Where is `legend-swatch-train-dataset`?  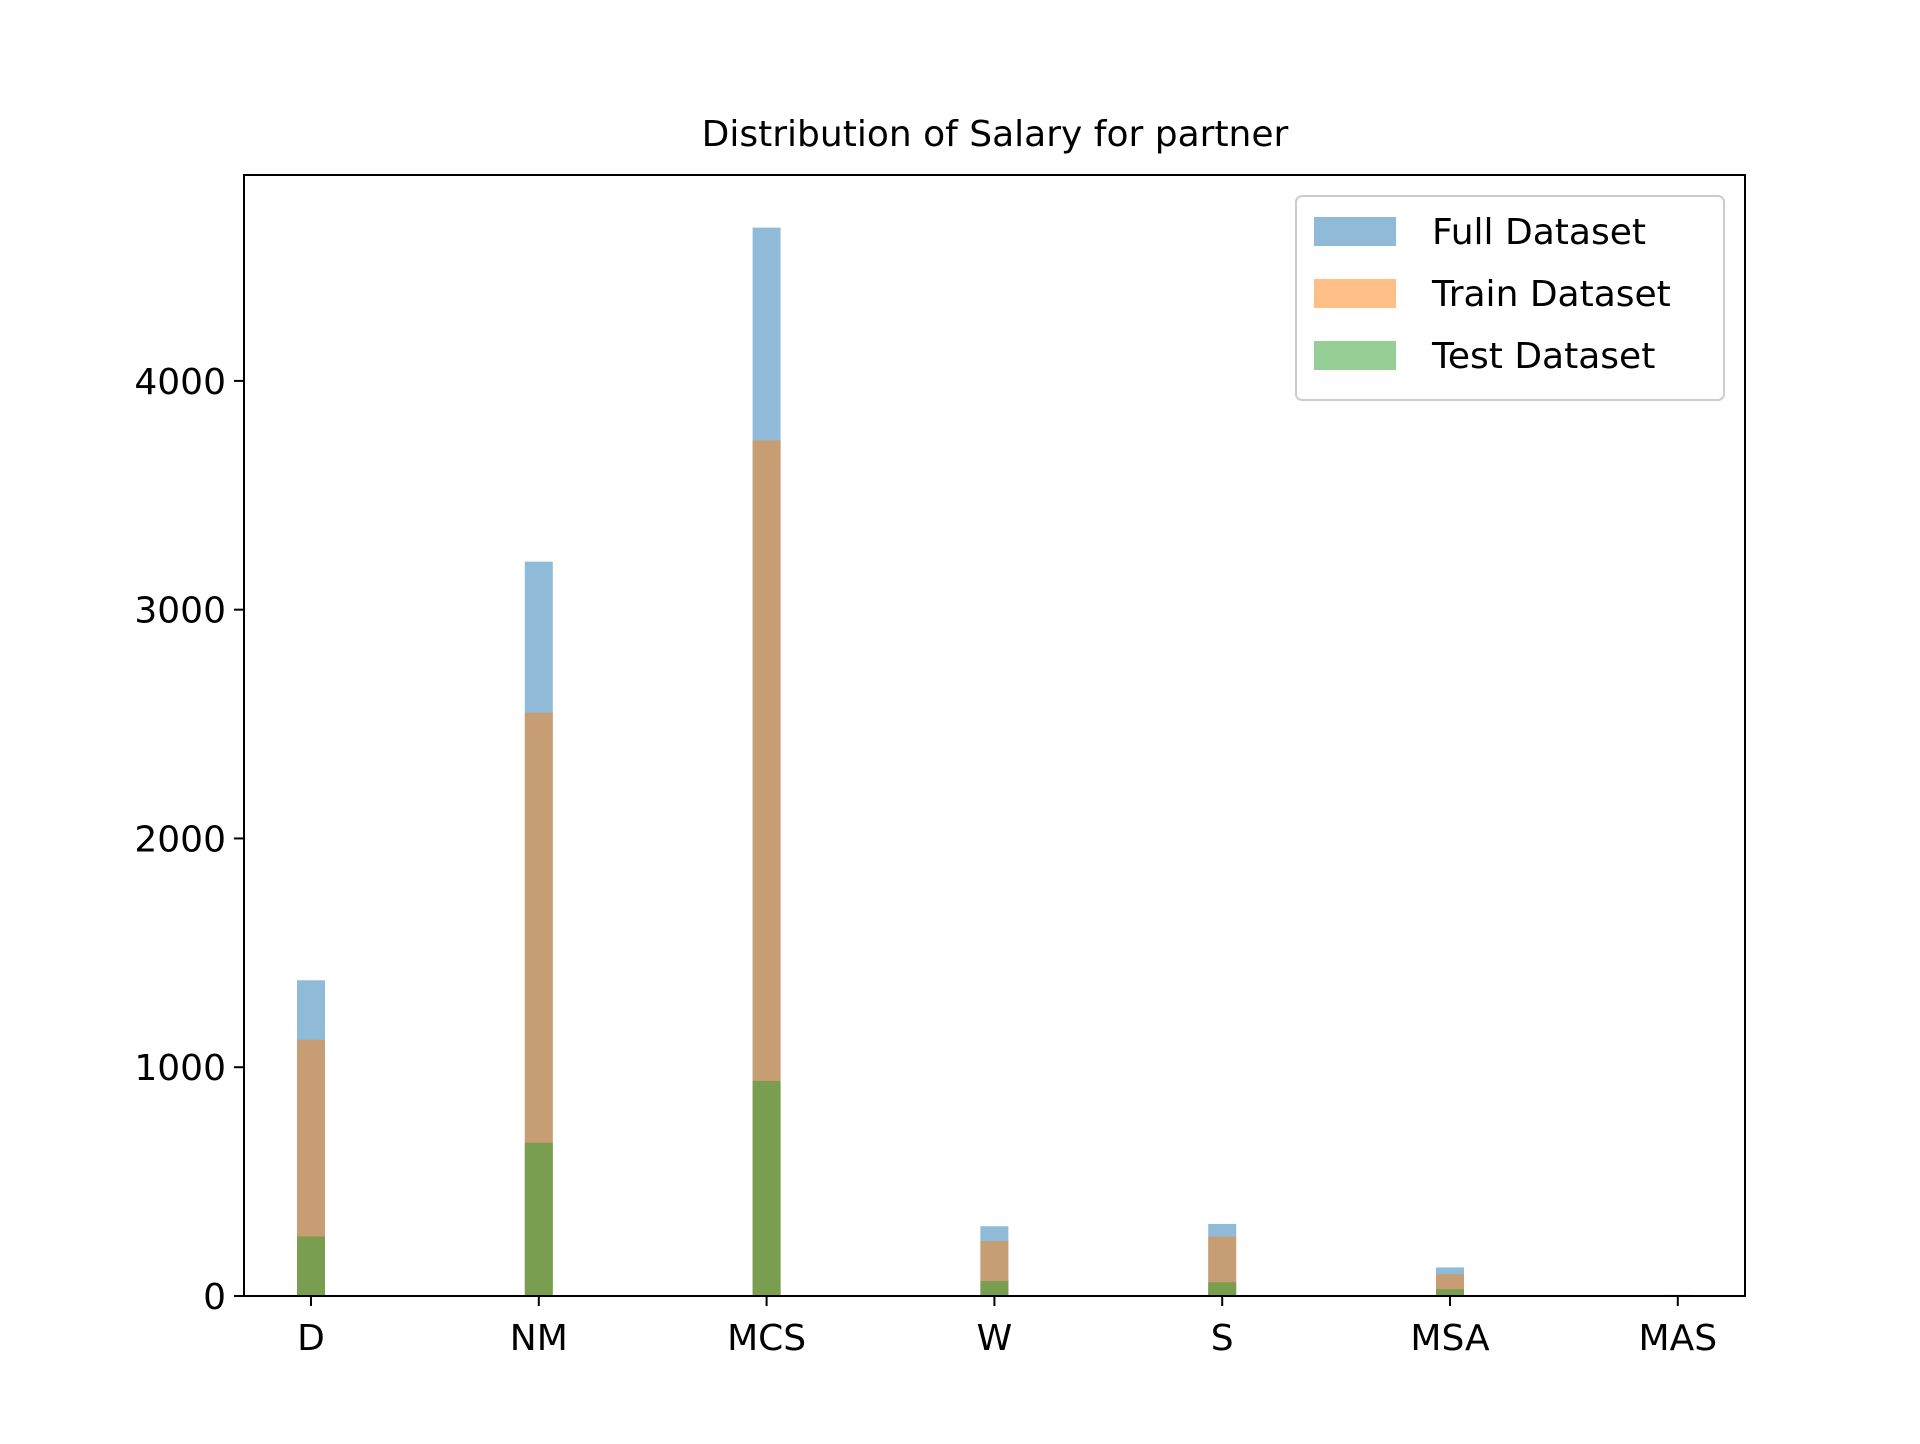 legend-swatch-train-dataset is located at coordinates (1355, 293).